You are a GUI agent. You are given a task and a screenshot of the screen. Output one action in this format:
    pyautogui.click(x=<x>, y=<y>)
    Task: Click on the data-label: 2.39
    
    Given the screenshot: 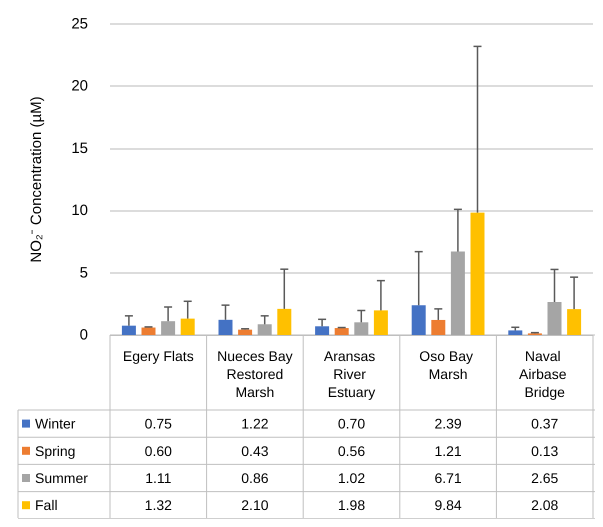 What is the action you would take?
    pyautogui.click(x=448, y=424)
    